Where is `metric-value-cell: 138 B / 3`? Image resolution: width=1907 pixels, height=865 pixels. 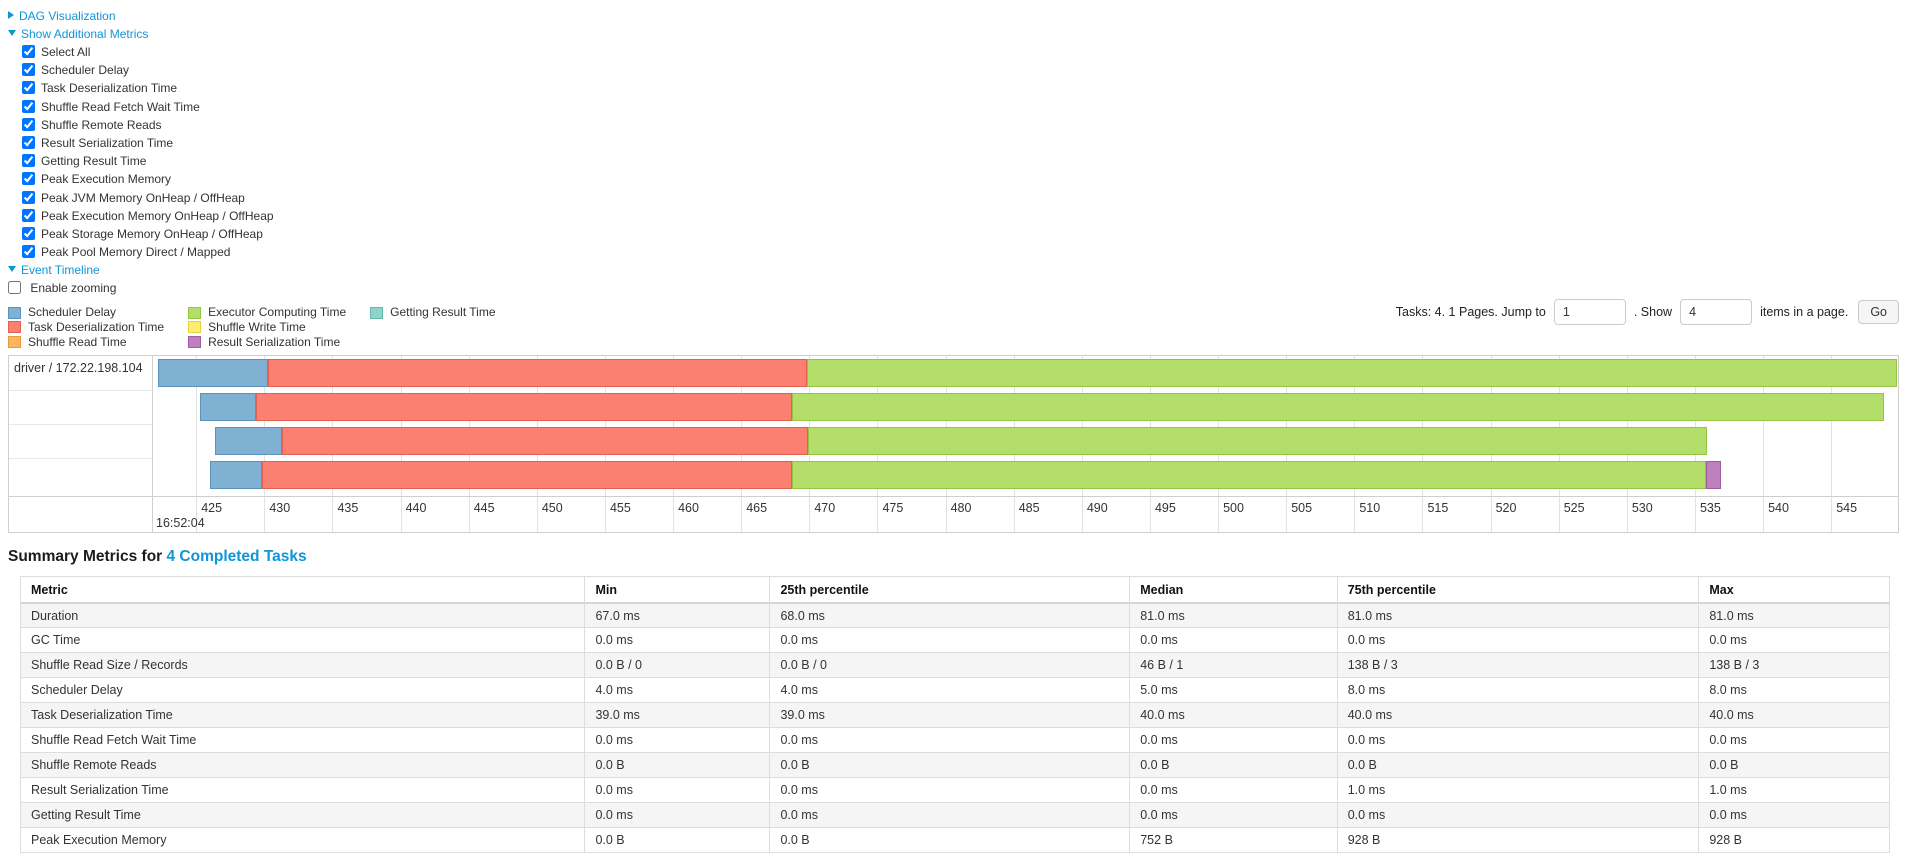
metric-value-cell: 138 B / 3 is located at coordinates (1518, 665).